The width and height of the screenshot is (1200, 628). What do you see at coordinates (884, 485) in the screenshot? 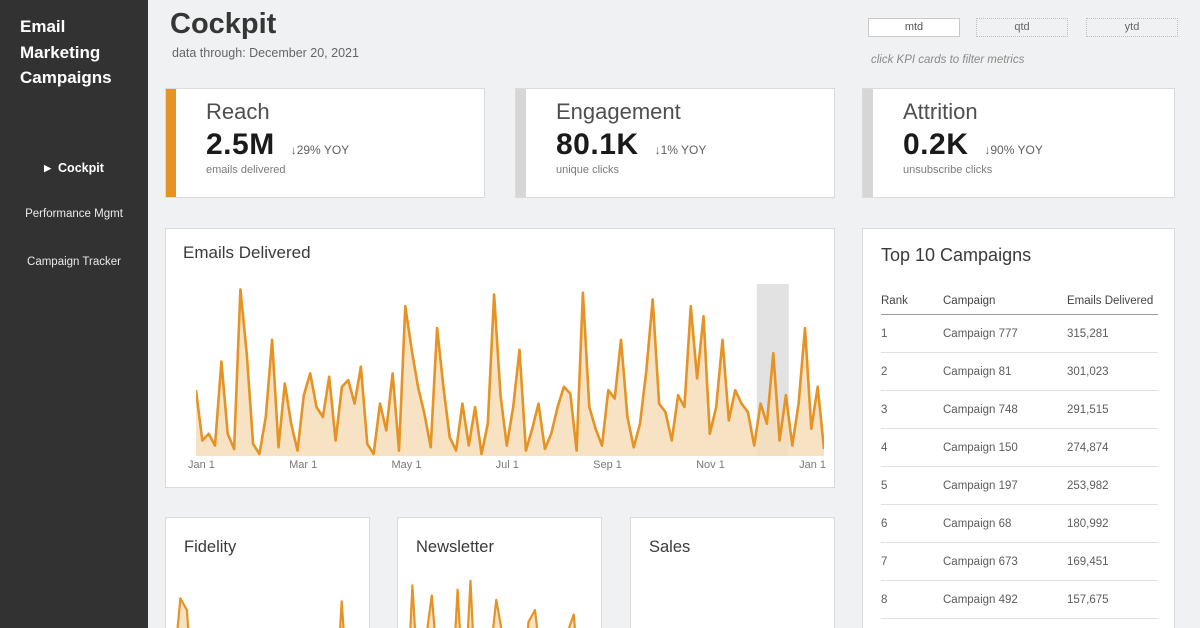
I see `table-cell-rank: 5` at bounding box center [884, 485].